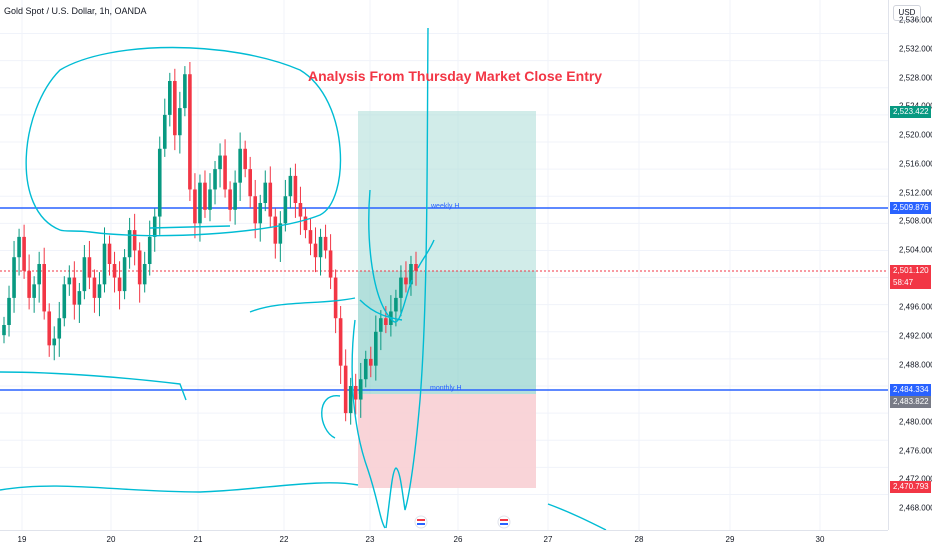 The width and height of the screenshot is (932, 551). I want to click on time-tick: 19, so click(22, 539).